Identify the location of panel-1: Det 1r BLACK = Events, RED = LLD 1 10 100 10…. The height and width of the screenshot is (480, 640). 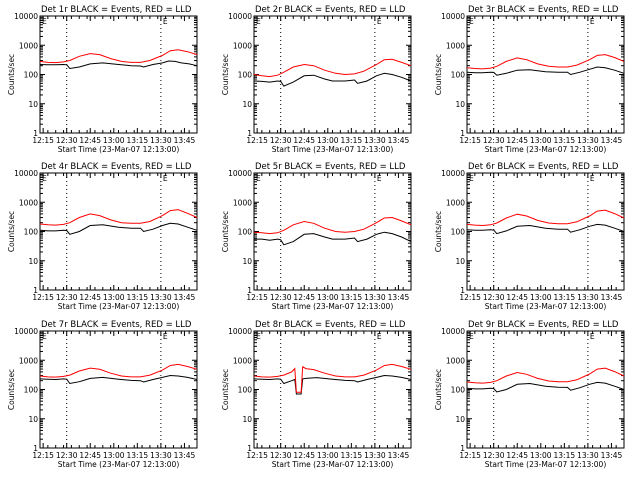
(102, 79).